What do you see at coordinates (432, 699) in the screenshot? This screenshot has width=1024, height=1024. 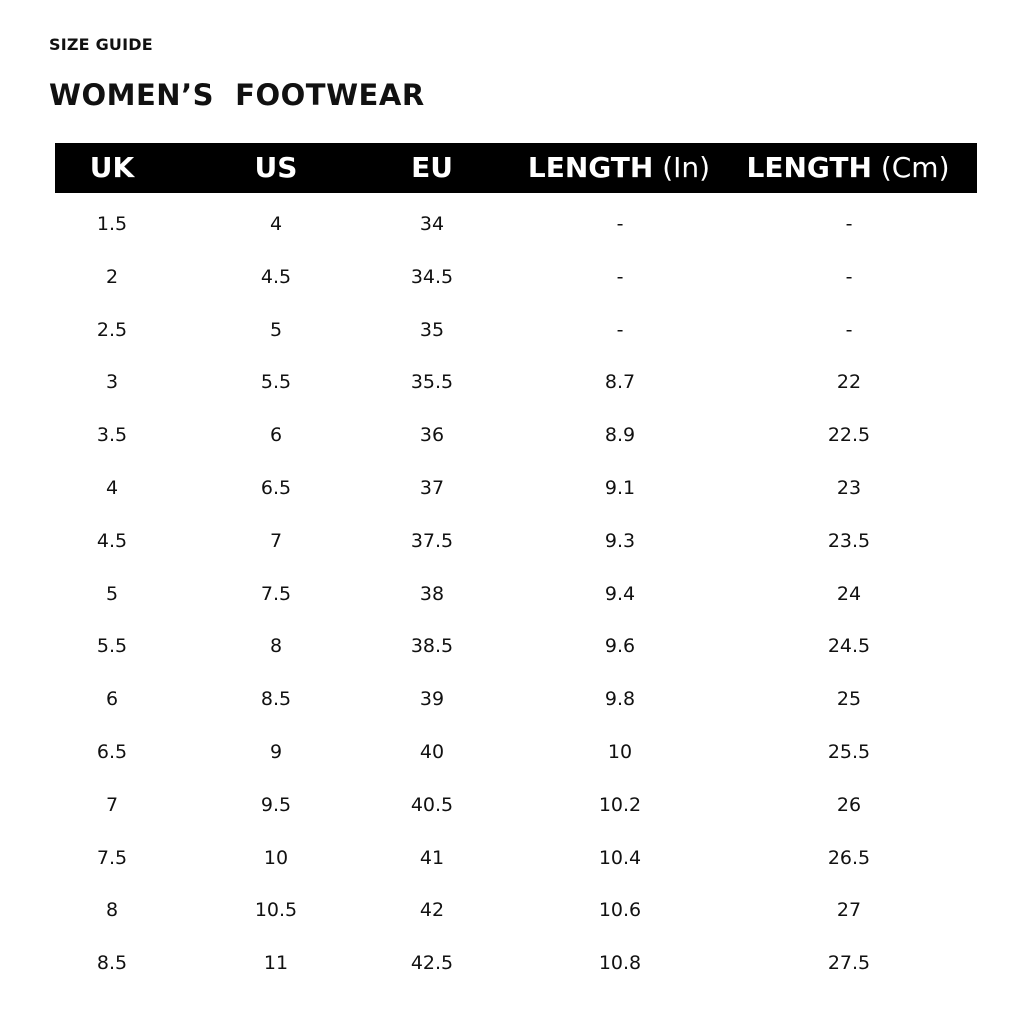 I see `cell-eu: 39` at bounding box center [432, 699].